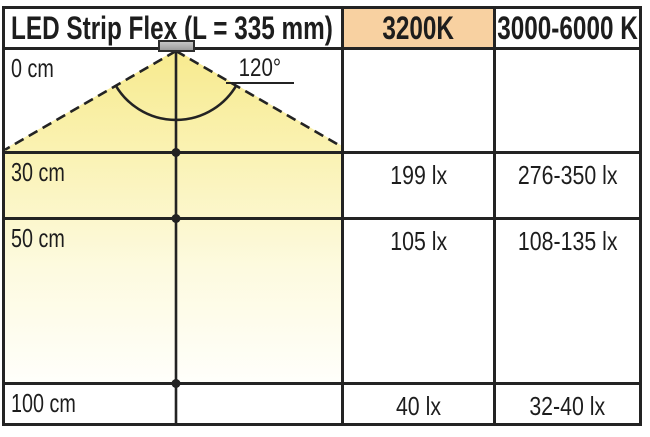 The height and width of the screenshot is (437, 650). Describe the element at coordinates (91, 100) in the screenshot. I see `beam-edge-left-dashed-line` at that location.